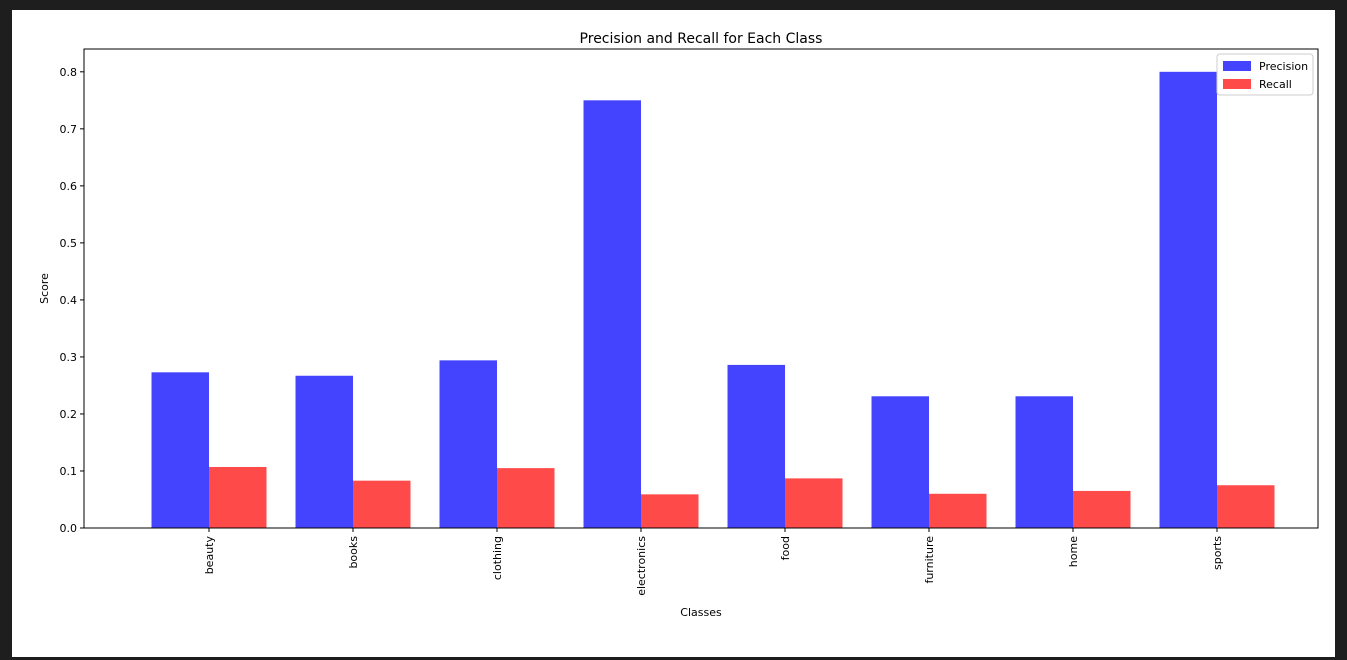 The height and width of the screenshot is (660, 1347). What do you see at coordinates (1073, 551) in the screenshot?
I see `x-tick-label-home: home` at bounding box center [1073, 551].